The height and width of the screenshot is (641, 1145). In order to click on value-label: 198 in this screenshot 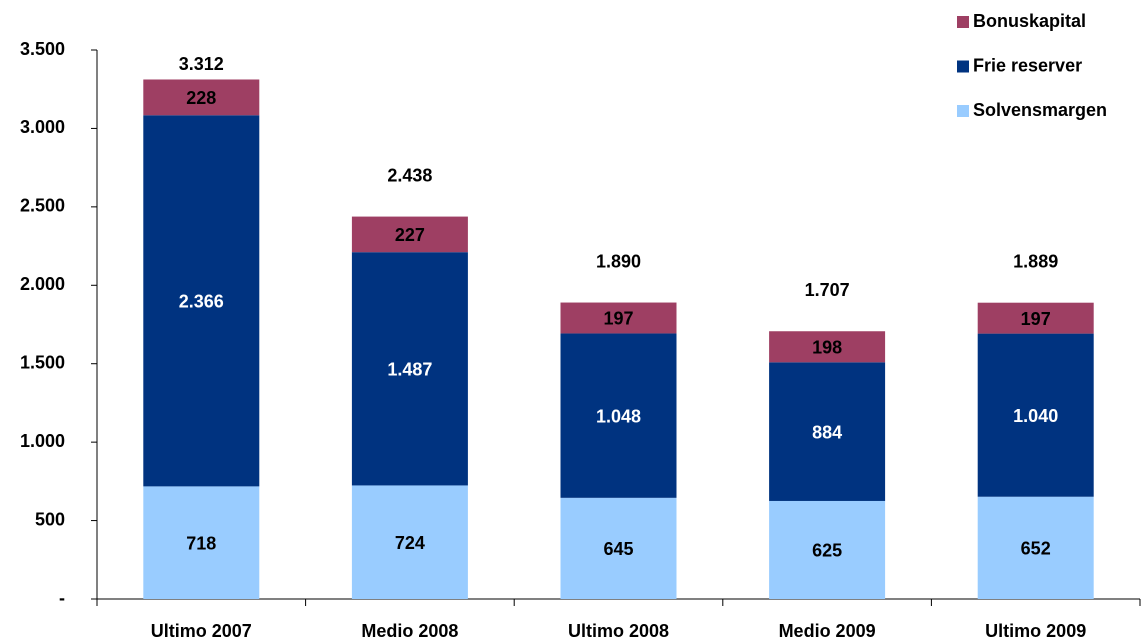, I will do `click(827, 348)`.